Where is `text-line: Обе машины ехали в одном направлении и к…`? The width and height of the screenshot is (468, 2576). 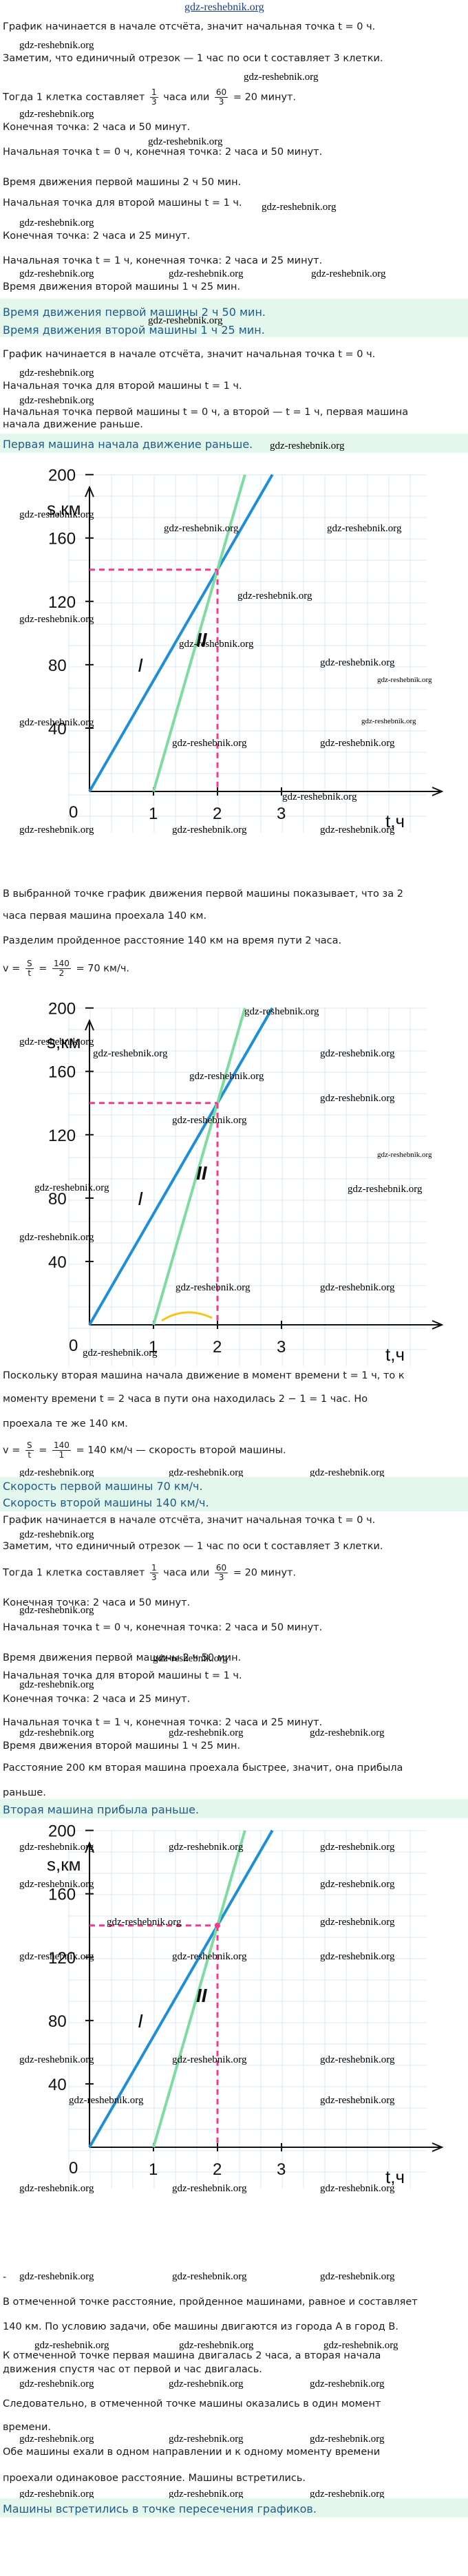
text-line: Обе машины ехали в одном направлении и к… is located at coordinates (192, 2452).